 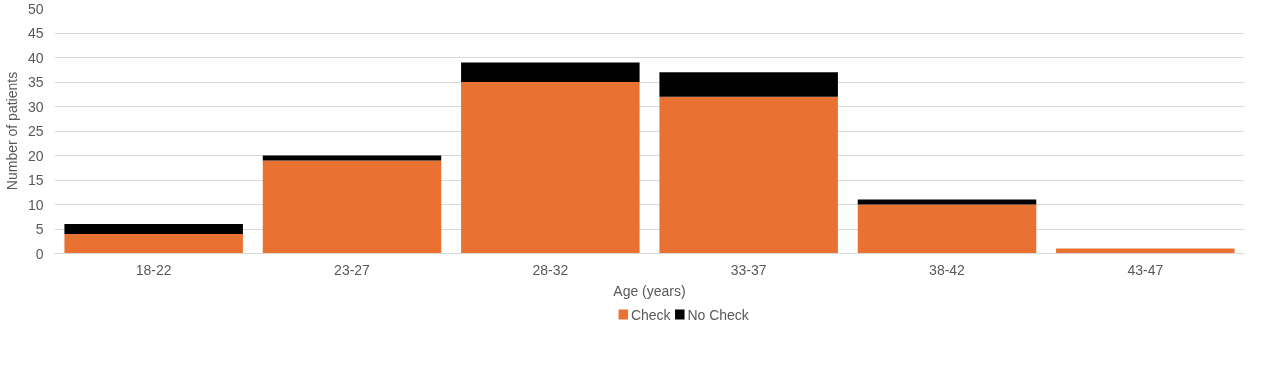 What do you see at coordinates (39, 229) in the screenshot?
I see `y-tick-label: 5` at bounding box center [39, 229].